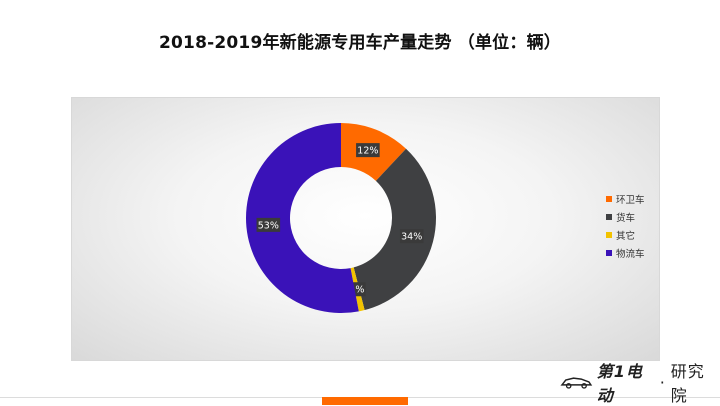  Describe the element at coordinates (630, 254) in the screenshot. I see `legend-label: 物流车` at that location.